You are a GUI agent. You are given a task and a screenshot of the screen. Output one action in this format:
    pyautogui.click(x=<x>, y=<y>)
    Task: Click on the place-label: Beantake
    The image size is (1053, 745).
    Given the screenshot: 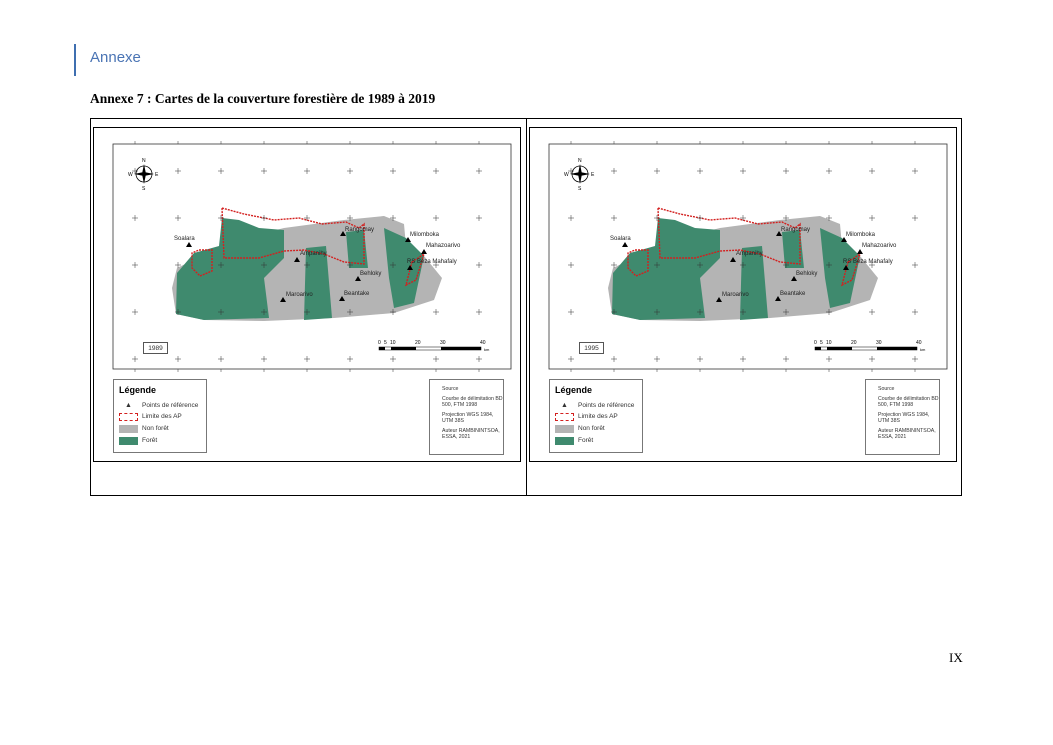 What is the action you would take?
    pyautogui.click(x=357, y=294)
    